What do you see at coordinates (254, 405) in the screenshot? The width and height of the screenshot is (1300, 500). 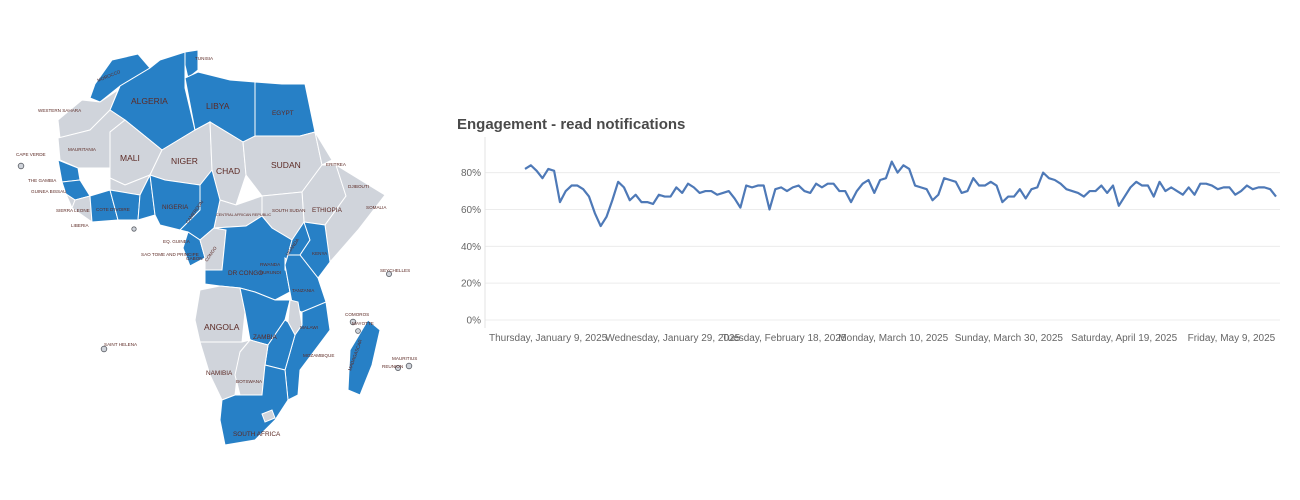 I see `map-country-south-africa` at bounding box center [254, 405].